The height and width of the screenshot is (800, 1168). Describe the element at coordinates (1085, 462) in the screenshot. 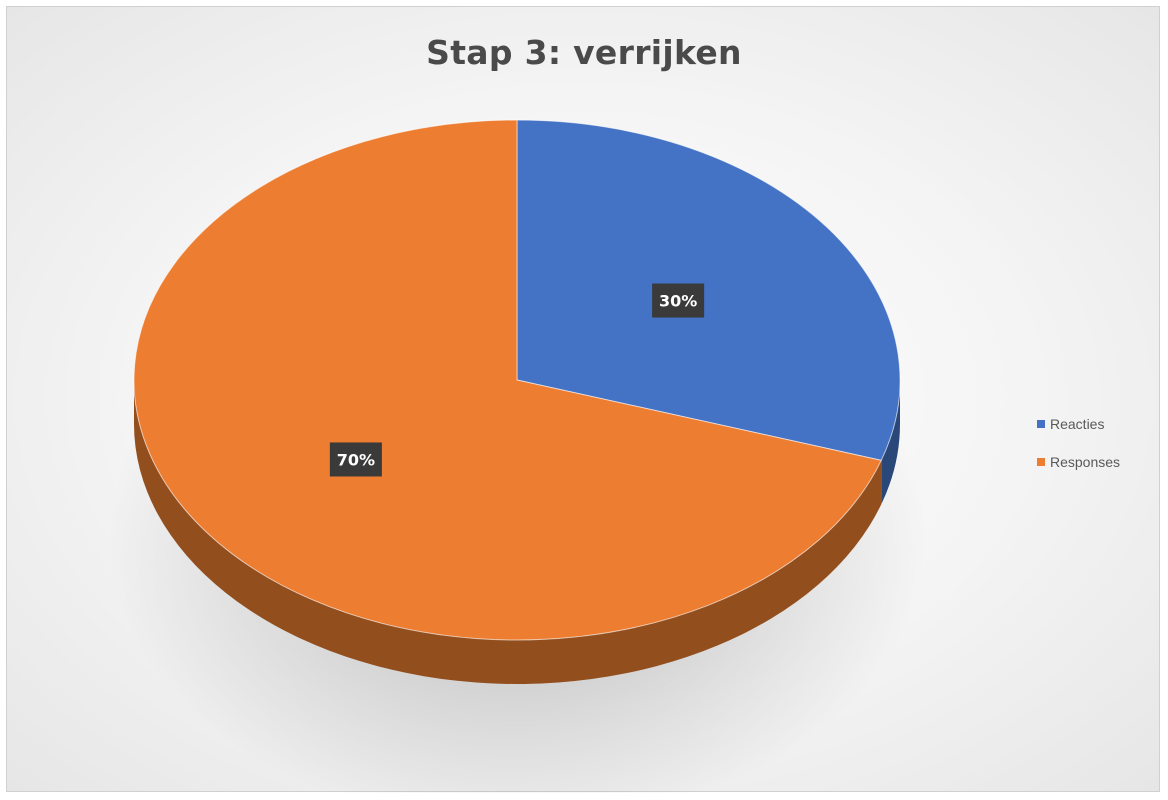

I see `legend-label-responses: Responses` at that location.